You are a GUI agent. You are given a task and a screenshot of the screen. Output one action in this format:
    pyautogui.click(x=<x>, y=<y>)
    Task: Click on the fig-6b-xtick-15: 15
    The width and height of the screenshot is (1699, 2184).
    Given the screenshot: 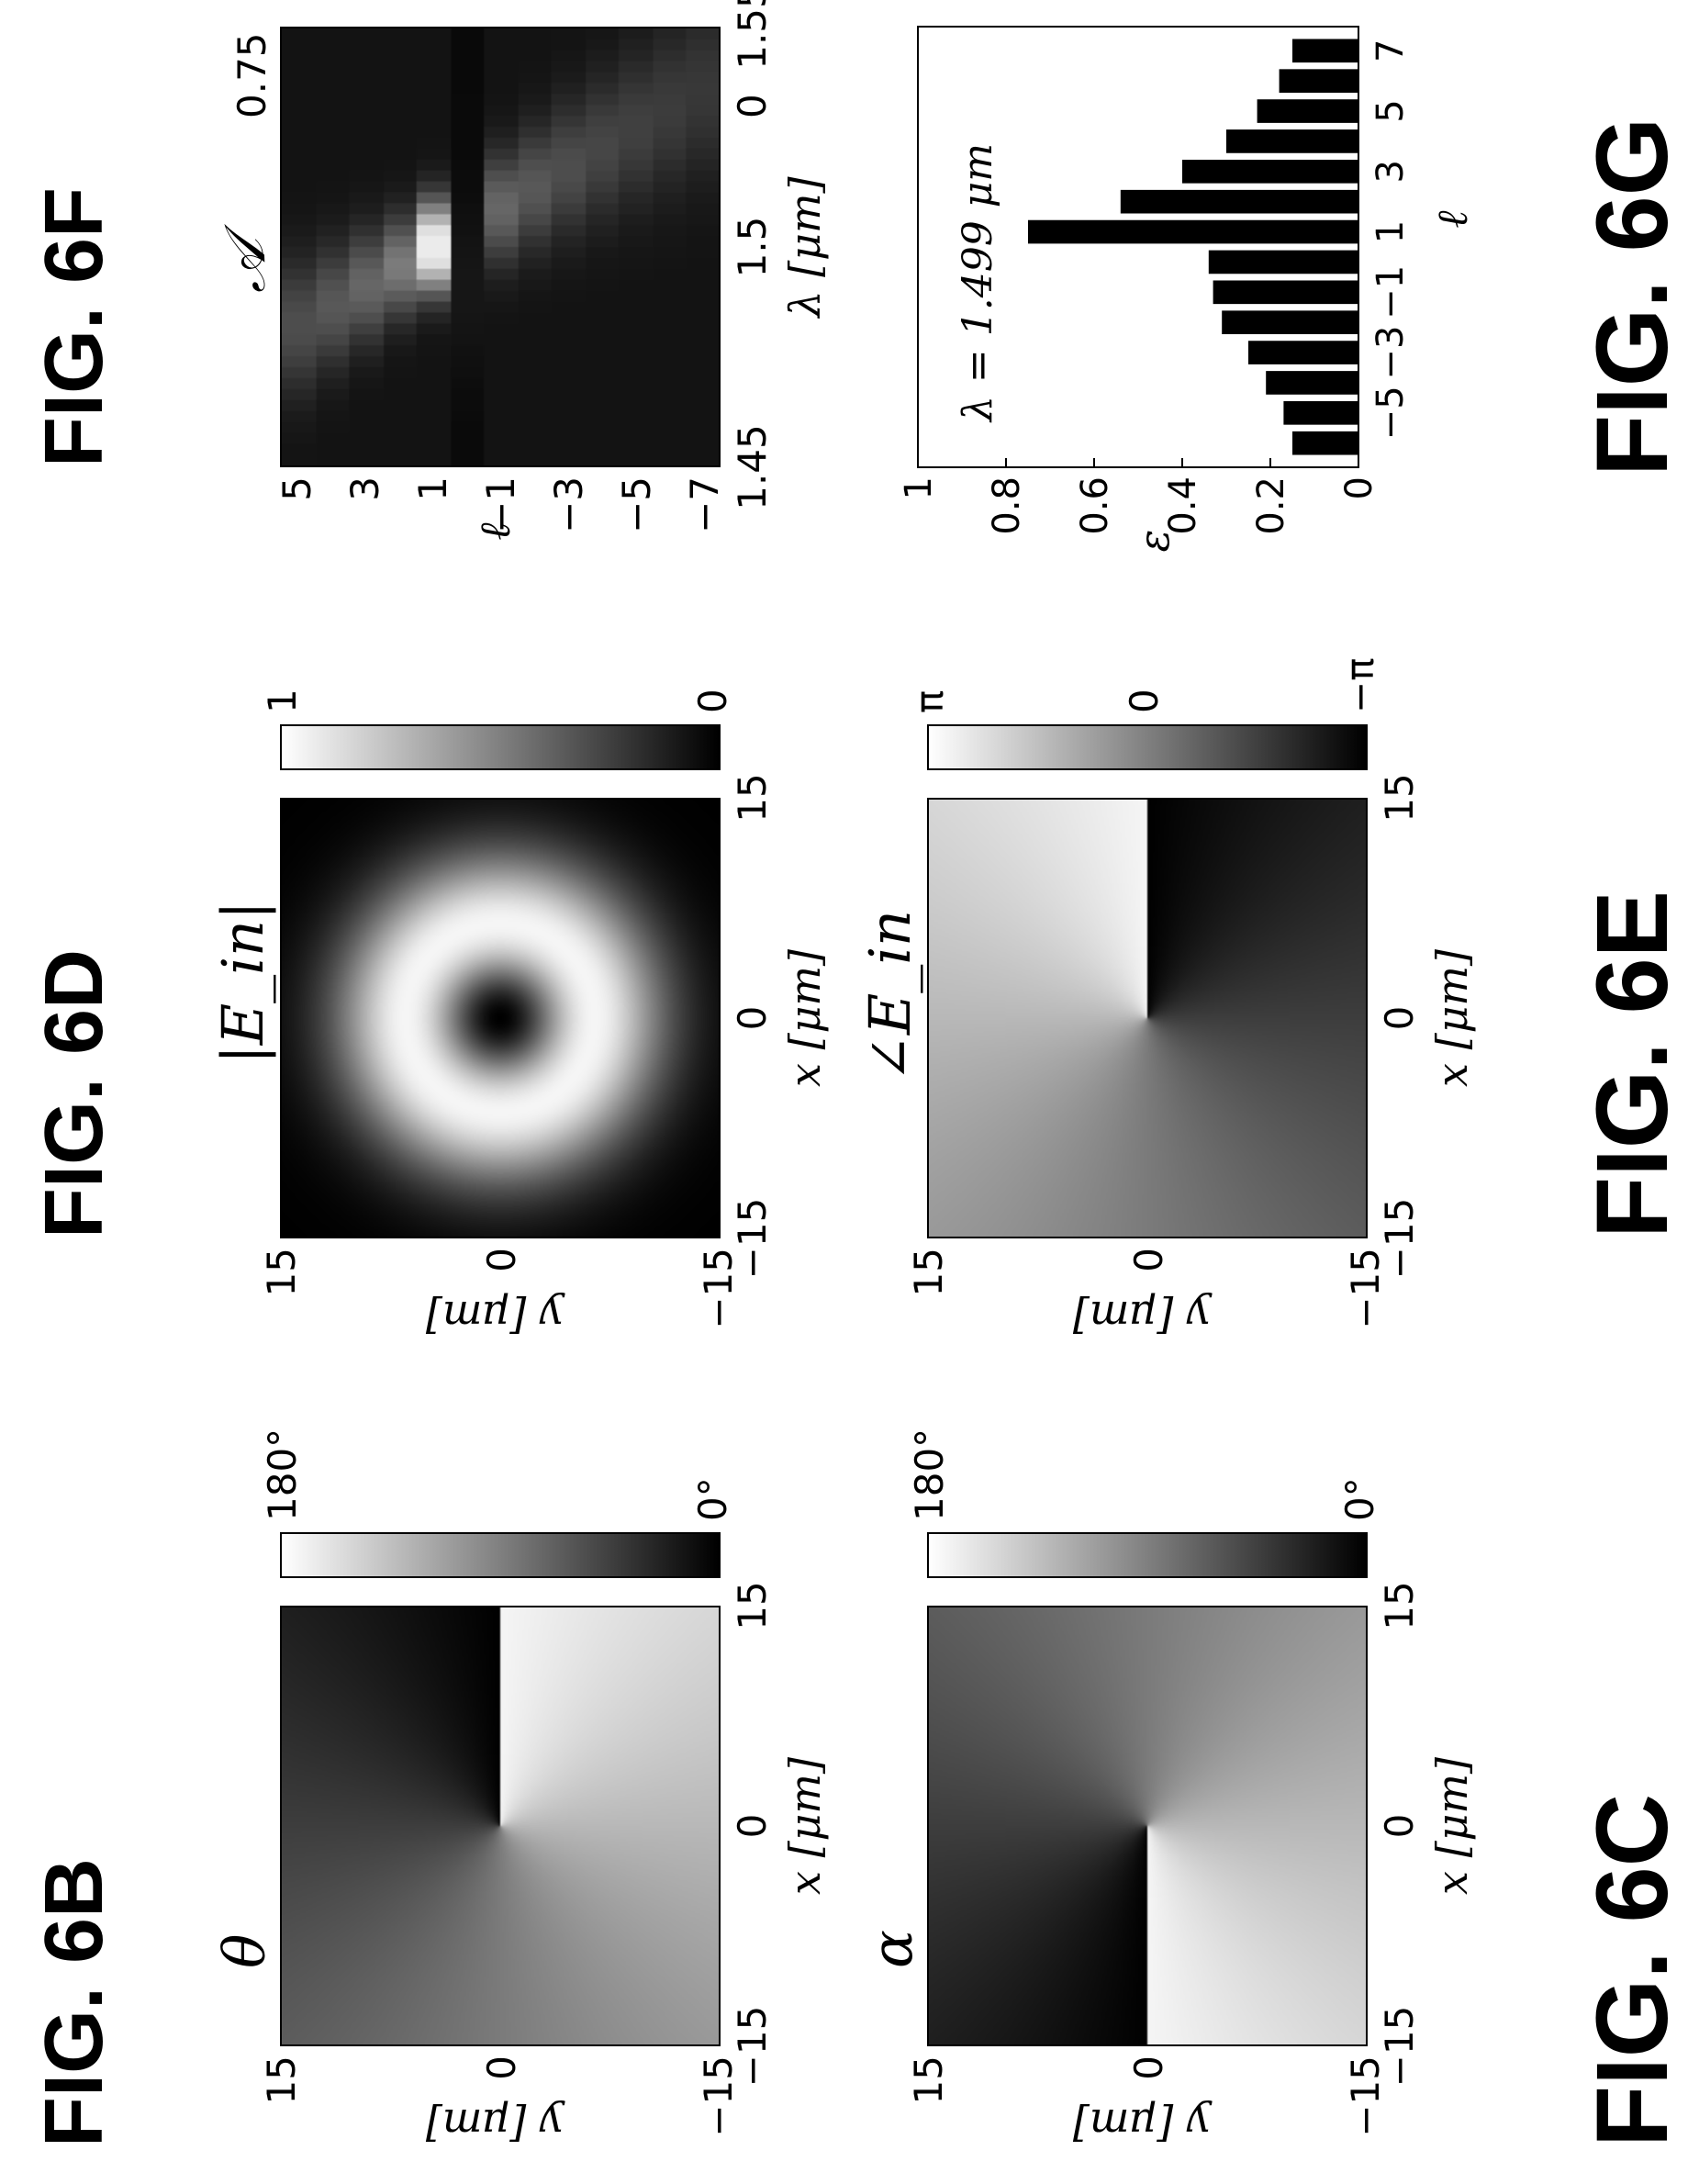 What is the action you would take?
    pyautogui.click(x=752, y=1605)
    